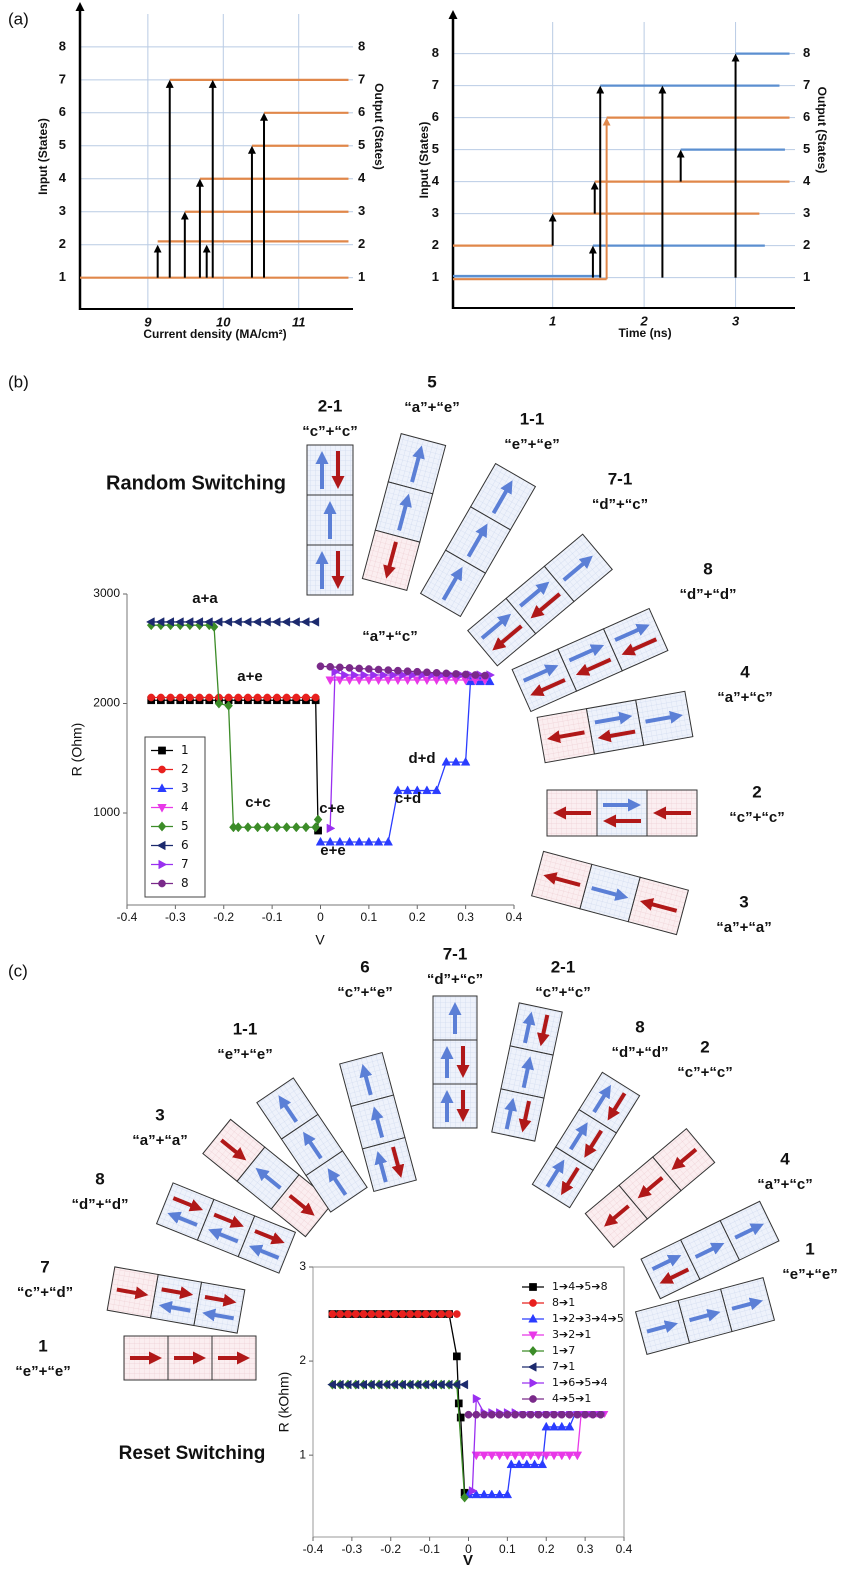 Image resolution: width=853 pixels, height=1569 pixels. What do you see at coordinates (320, 917) in the screenshot?
I see `x-tick-label: 0` at bounding box center [320, 917].